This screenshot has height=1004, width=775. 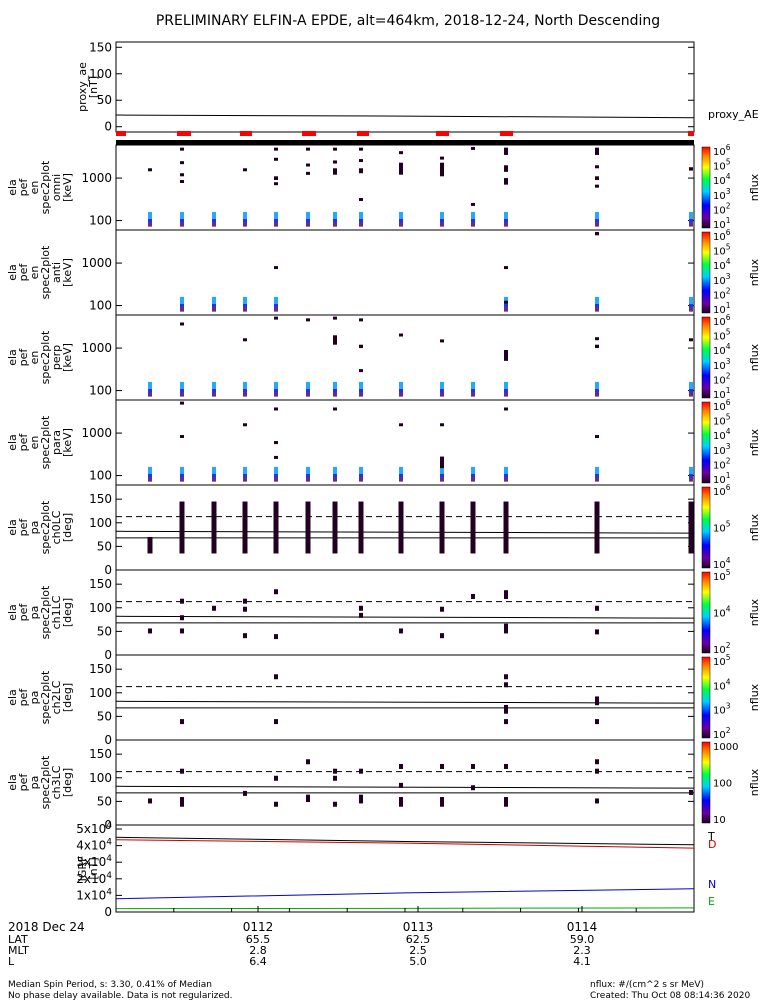 I want to click on ephemeris-value: 62.5, so click(x=418, y=939).